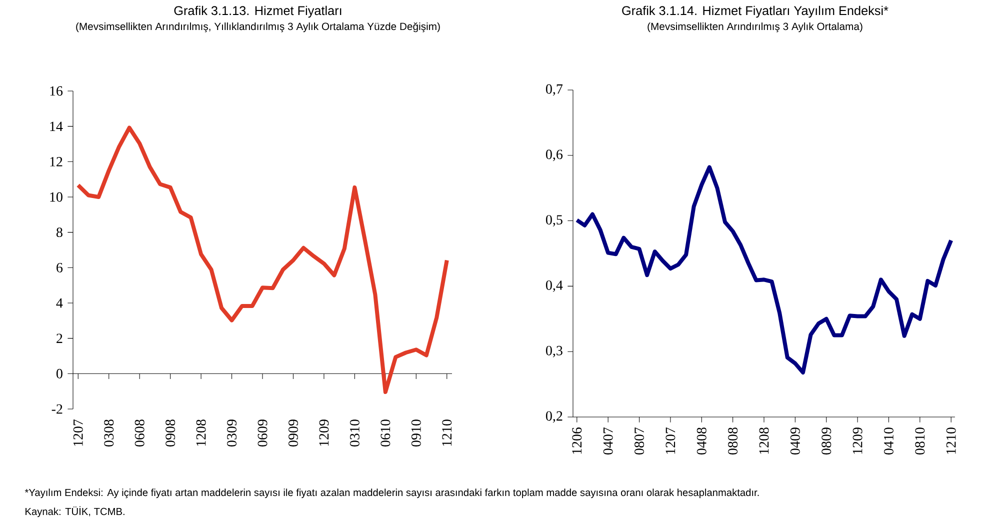 The image size is (993, 525). What do you see at coordinates (263, 433) in the screenshot?
I see `x-tick-label: 0609` at bounding box center [263, 433].